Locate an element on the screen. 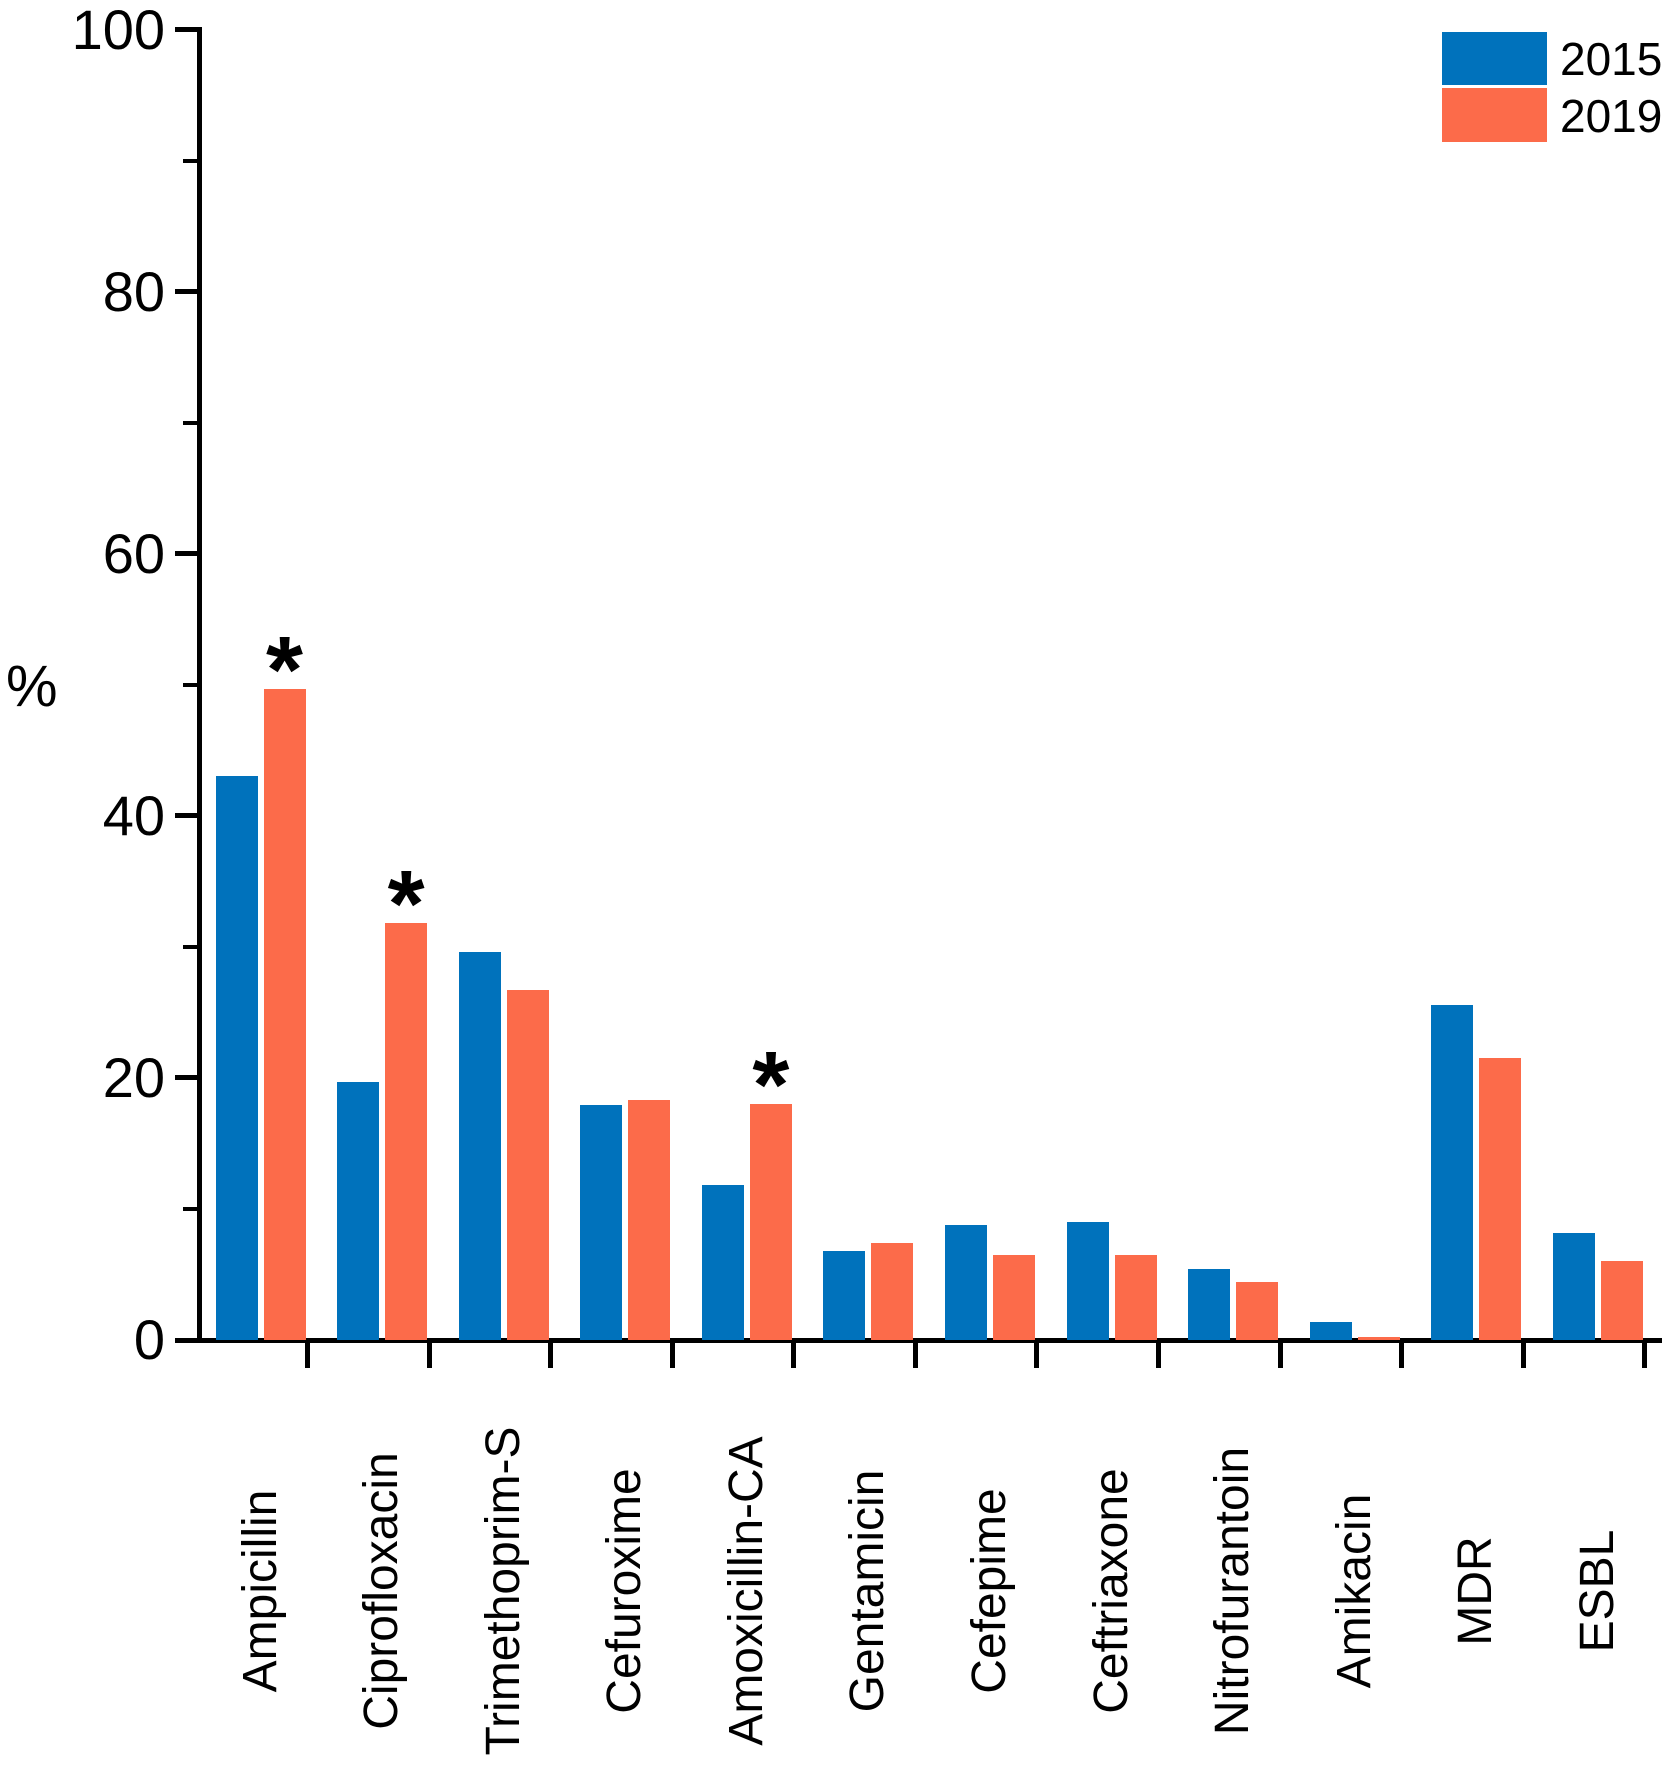 The image size is (1667, 1780). bar-2015-trimethoprim-s is located at coordinates (479, 1146).